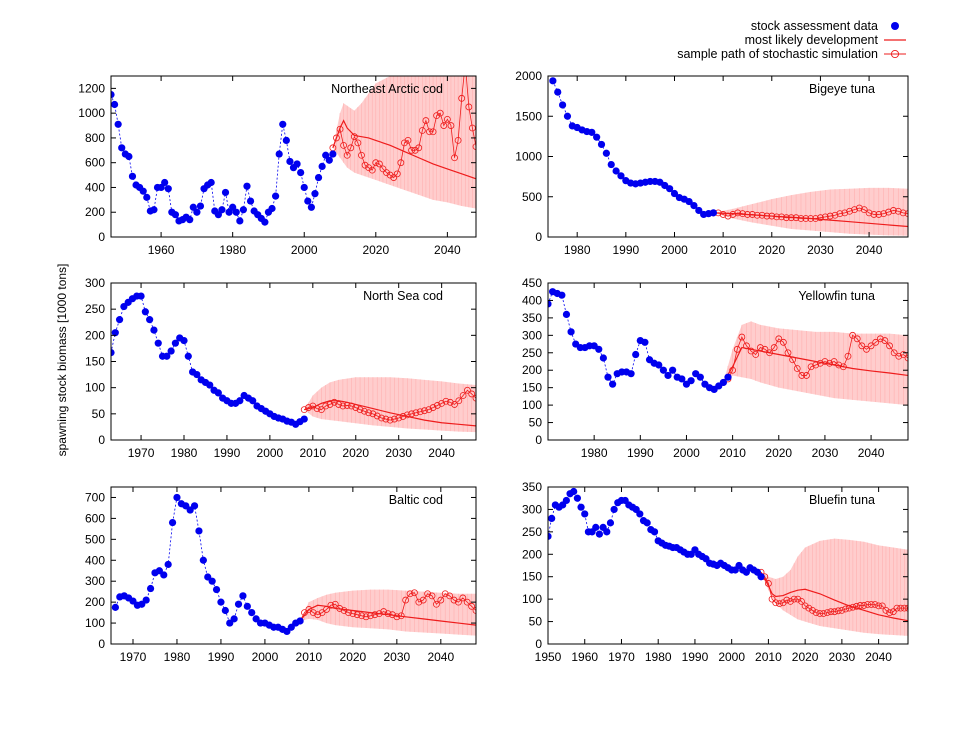 This screenshot has width=958, height=745. What do you see at coordinates (815, 358) in the screenshot?
I see `sample-path-line` at bounding box center [815, 358].